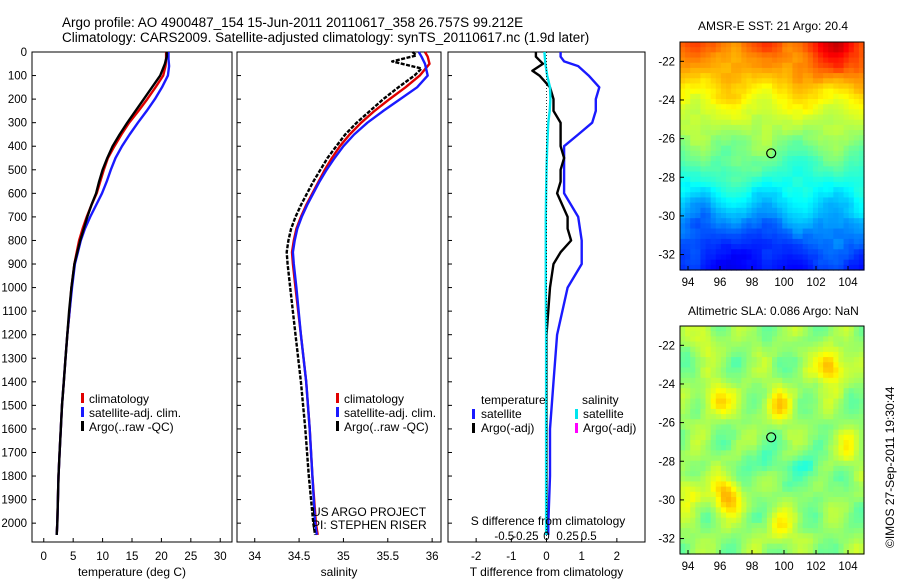 The image size is (900, 580). What do you see at coordinates (14, 477) in the screenshot?
I see `depth-tick-label: 1800` at bounding box center [14, 477].